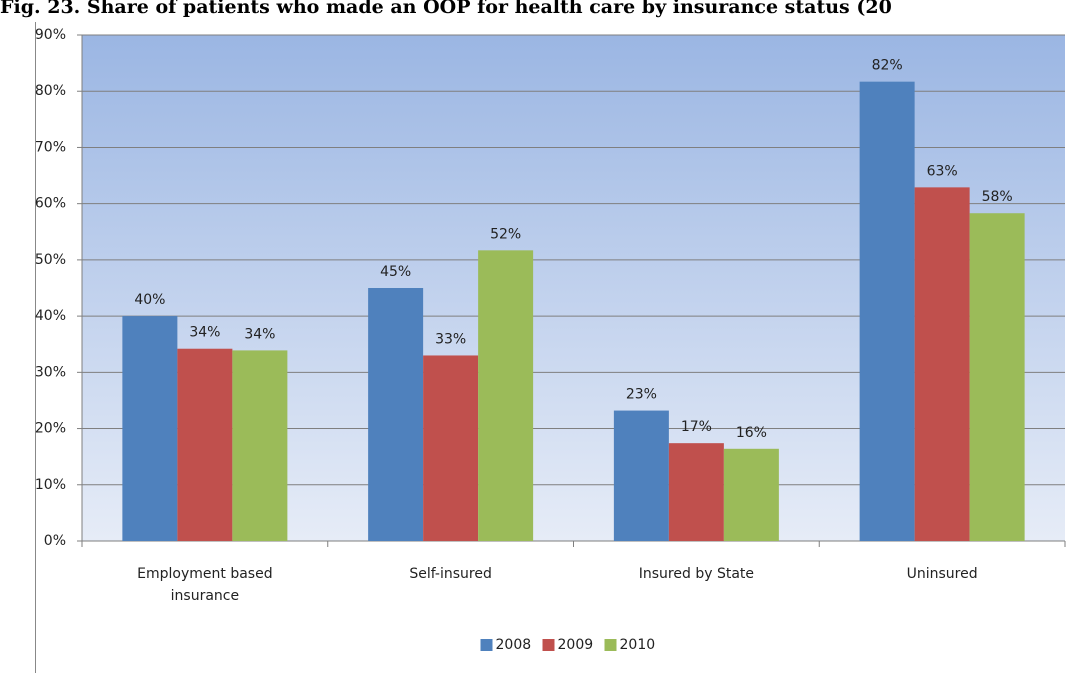 The width and height of the screenshot is (1075, 673). I want to click on x-tick-label: Insured by State, so click(696, 574).